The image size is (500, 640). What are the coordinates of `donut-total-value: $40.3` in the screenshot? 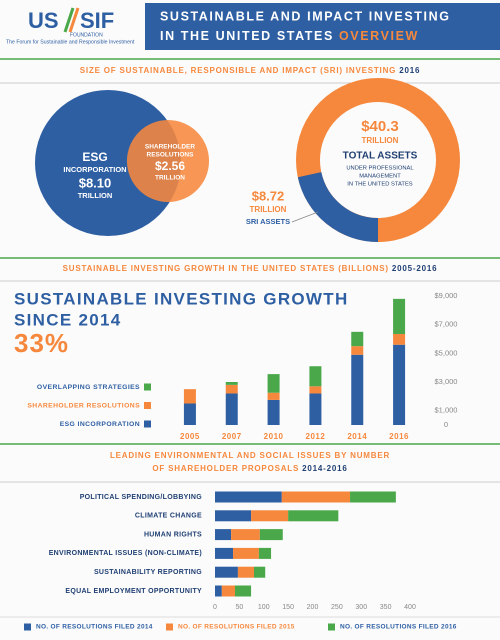 It's located at (380, 126).